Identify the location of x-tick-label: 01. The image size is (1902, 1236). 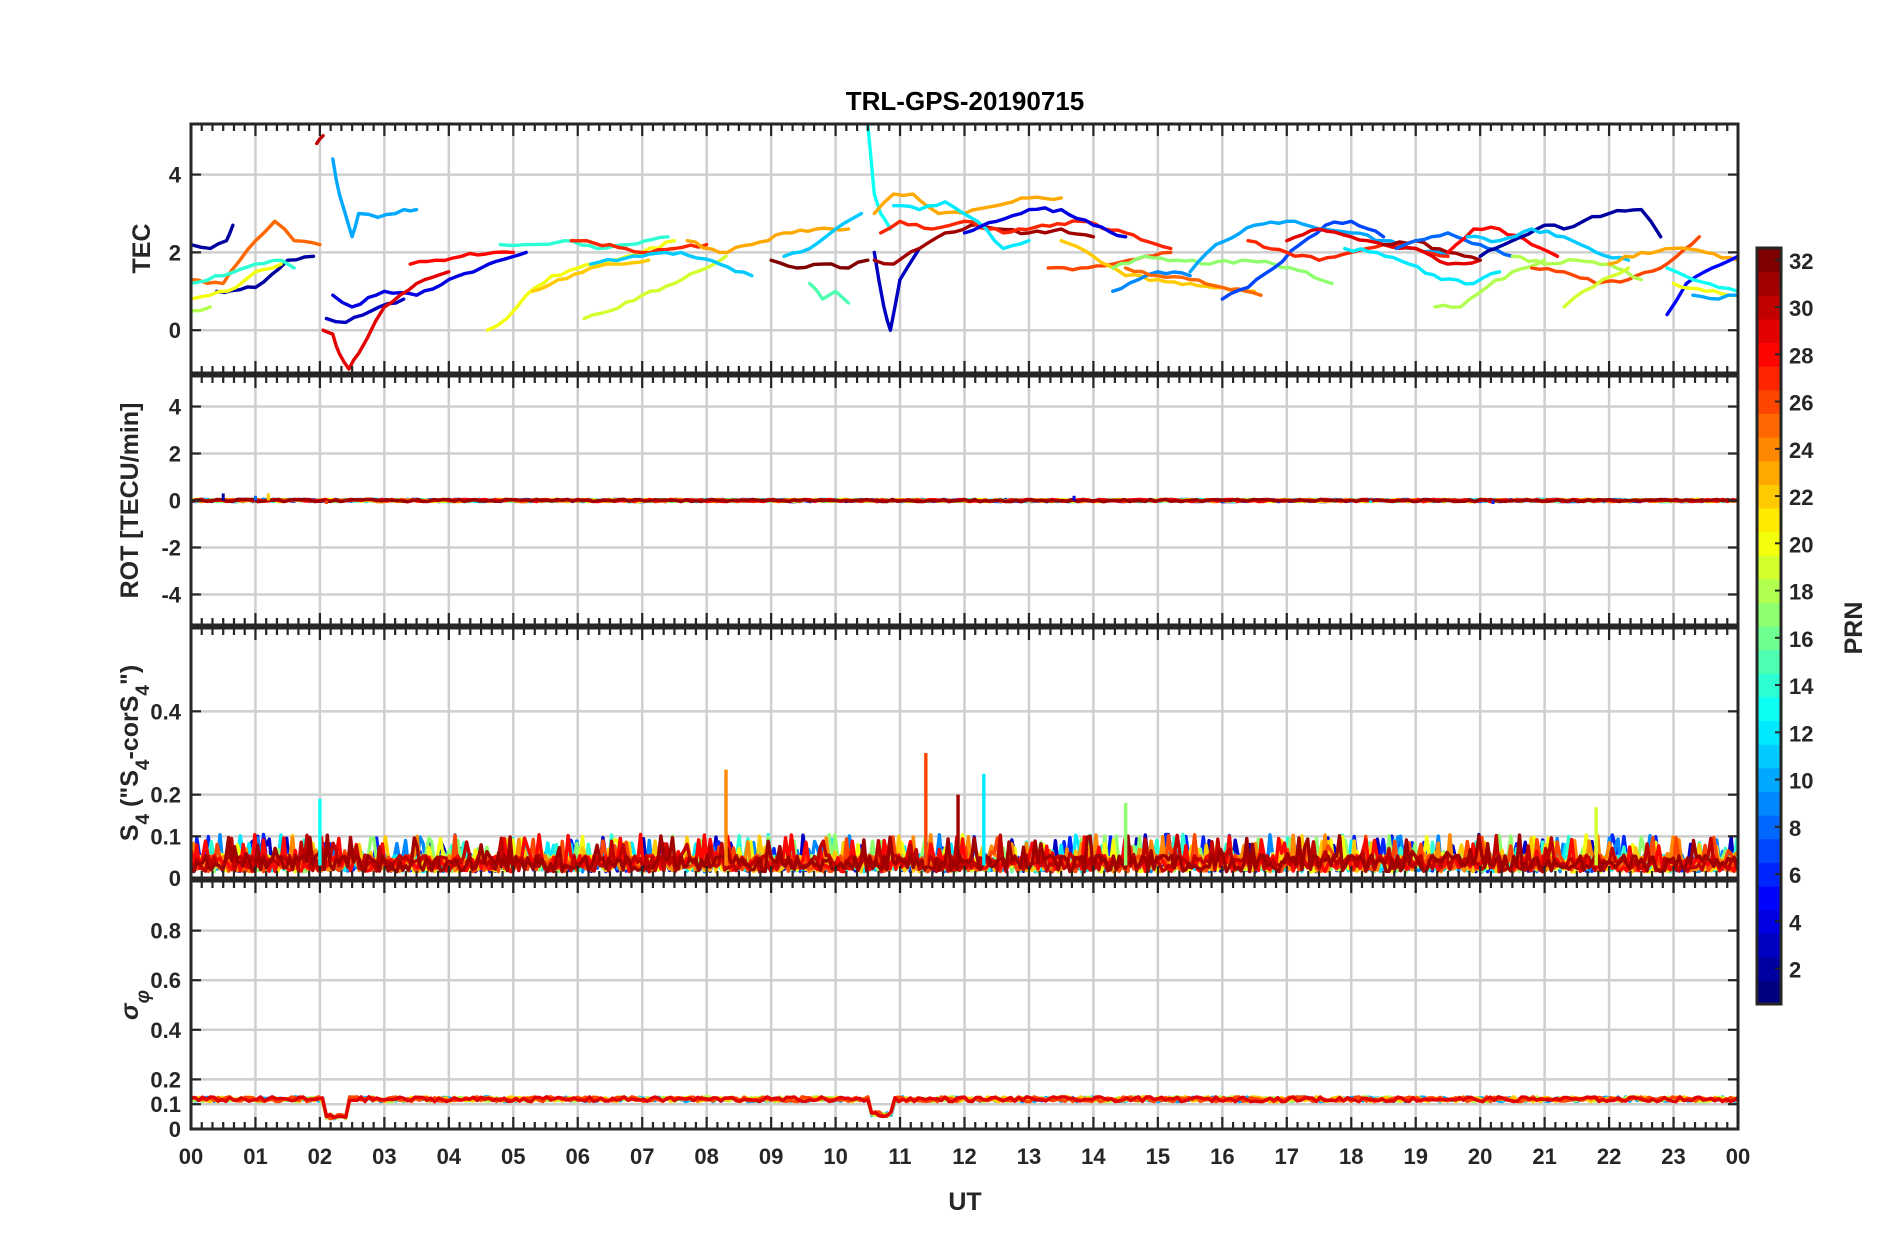
(255, 1156).